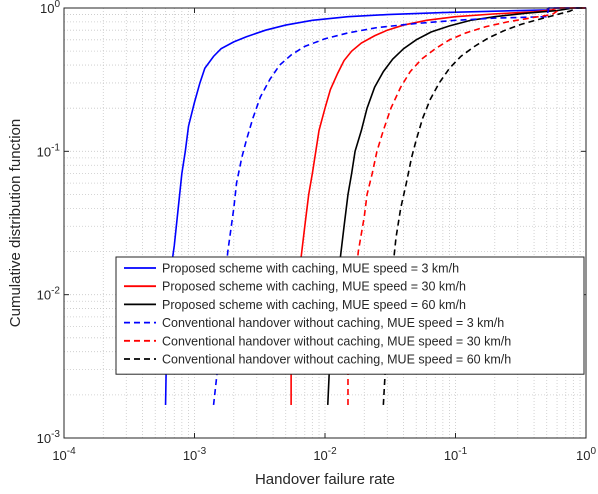 Image resolution: width=598 pixels, height=494 pixels. I want to click on x-tick-label: 10⁻¹, so click(456, 454).